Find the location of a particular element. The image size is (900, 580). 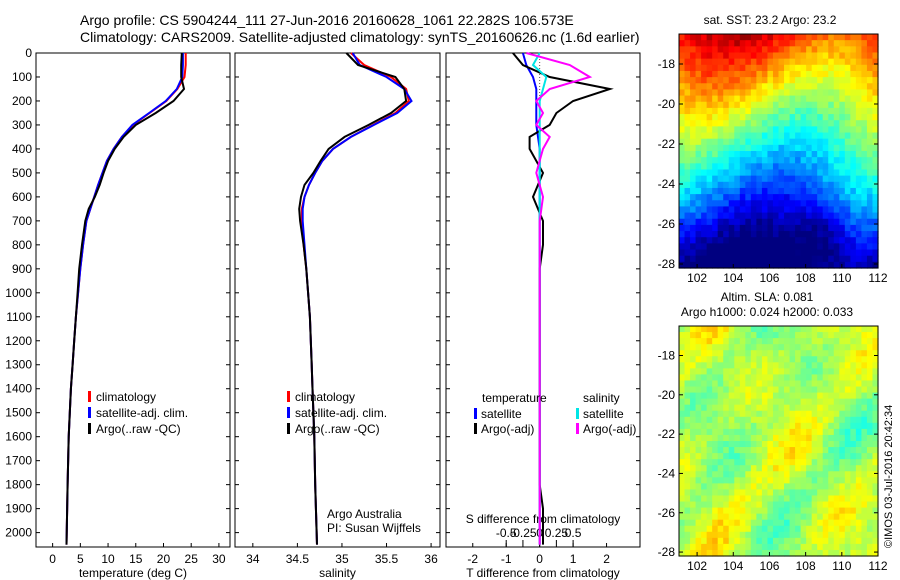

y-tick-label: 1100 is located at coordinates (19, 317).